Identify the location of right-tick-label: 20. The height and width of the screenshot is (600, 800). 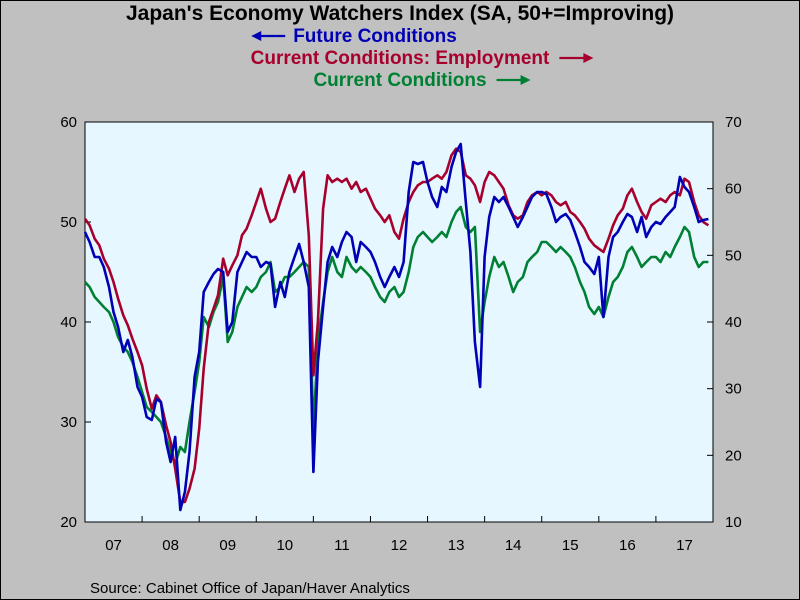
(733, 455).